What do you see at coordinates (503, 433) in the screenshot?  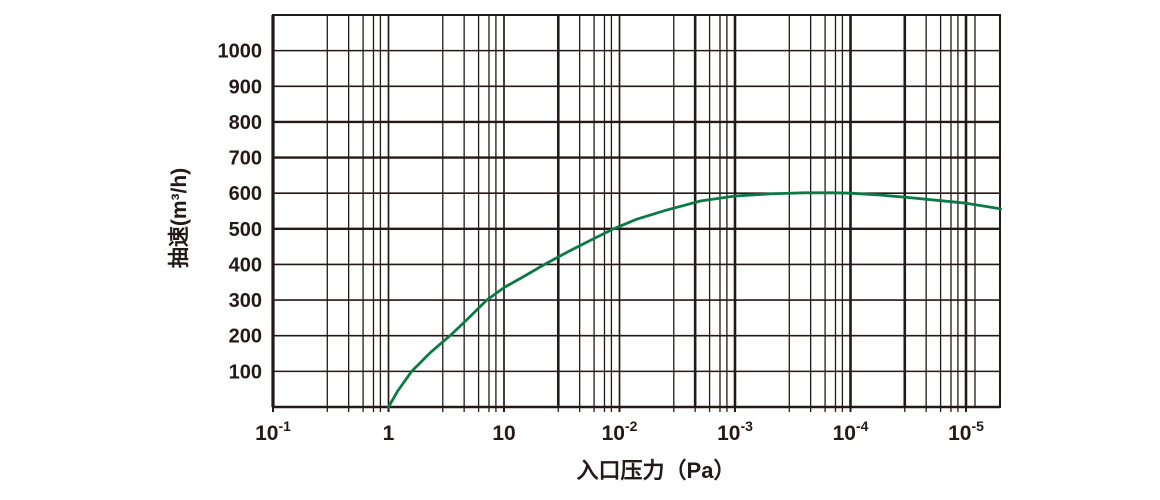 I see `x-tick-label: 10` at bounding box center [503, 433].